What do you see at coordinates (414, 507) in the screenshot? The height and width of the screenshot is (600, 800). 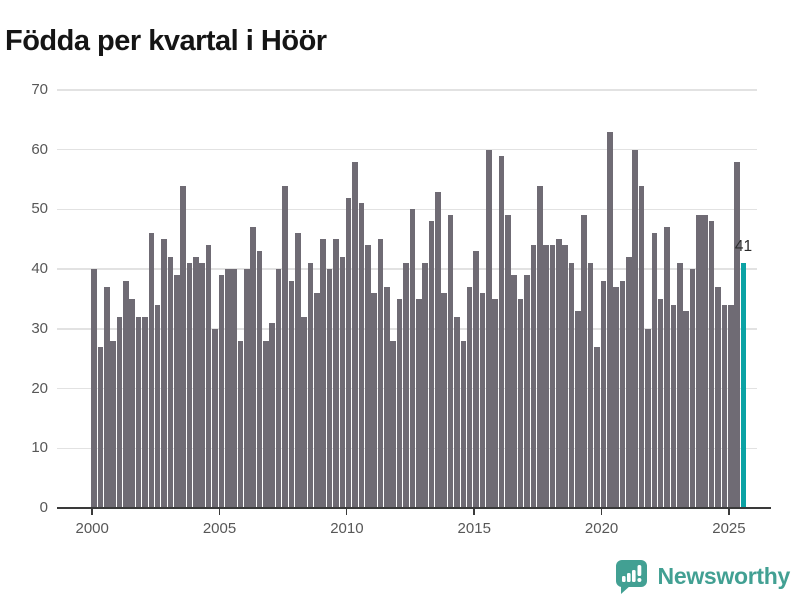 I see `x-axis-baseline` at bounding box center [414, 507].